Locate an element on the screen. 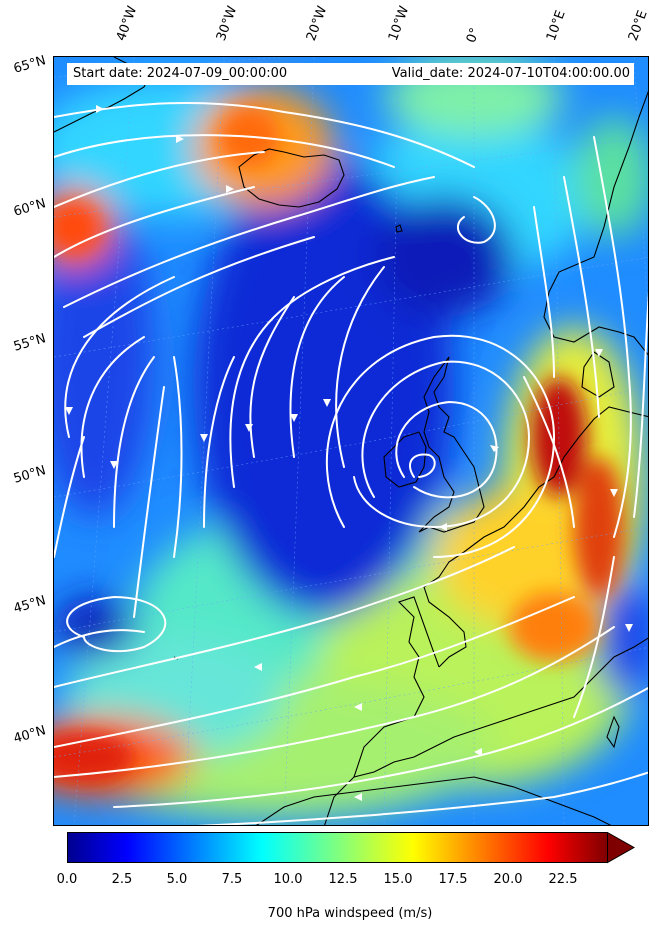 The image size is (659, 936). lon-label-10w: 10°W is located at coordinates (399, 23).